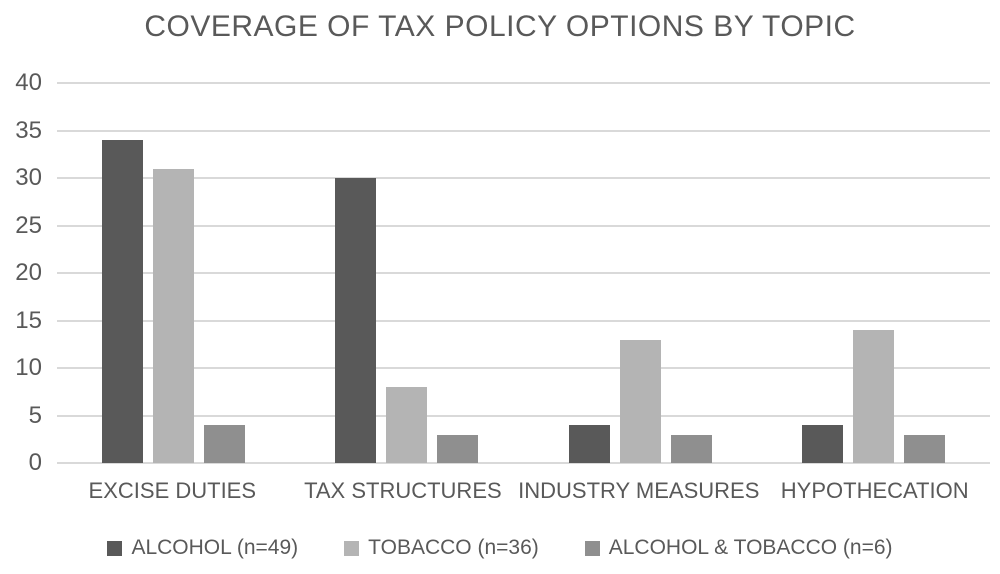  I want to click on x-axis-label-0: EXCISE DUTIES, so click(172, 490).